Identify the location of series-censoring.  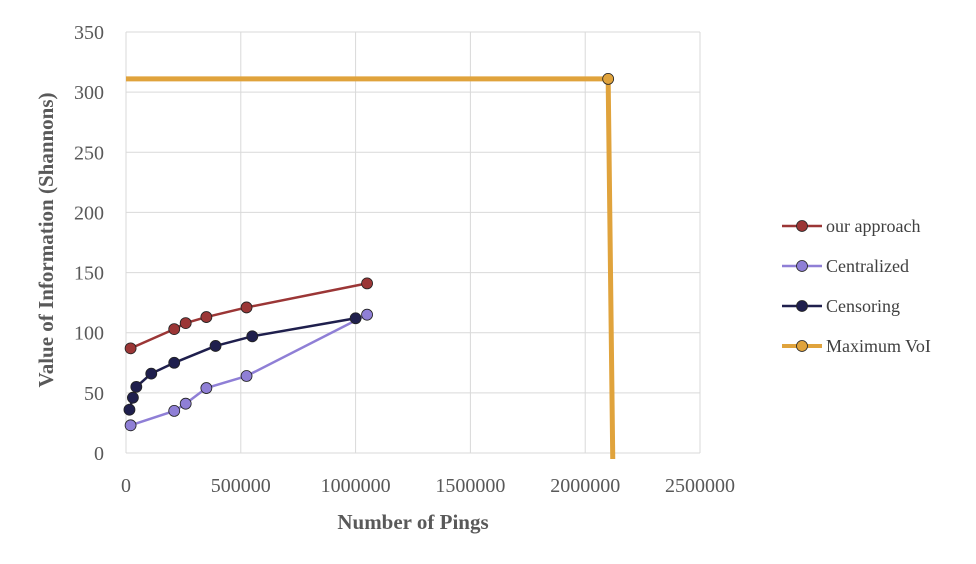
(242, 364).